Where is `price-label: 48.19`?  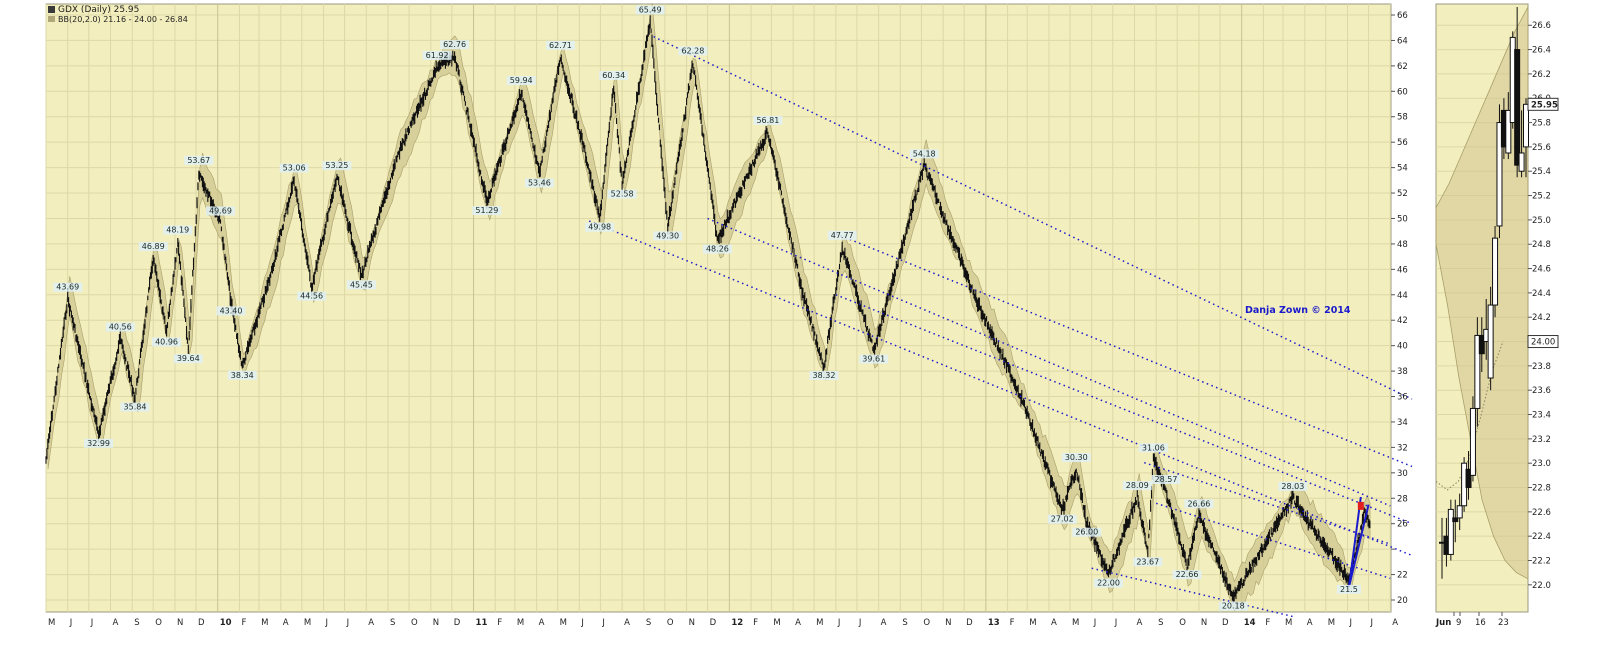
price-label: 48.19 is located at coordinates (177, 229).